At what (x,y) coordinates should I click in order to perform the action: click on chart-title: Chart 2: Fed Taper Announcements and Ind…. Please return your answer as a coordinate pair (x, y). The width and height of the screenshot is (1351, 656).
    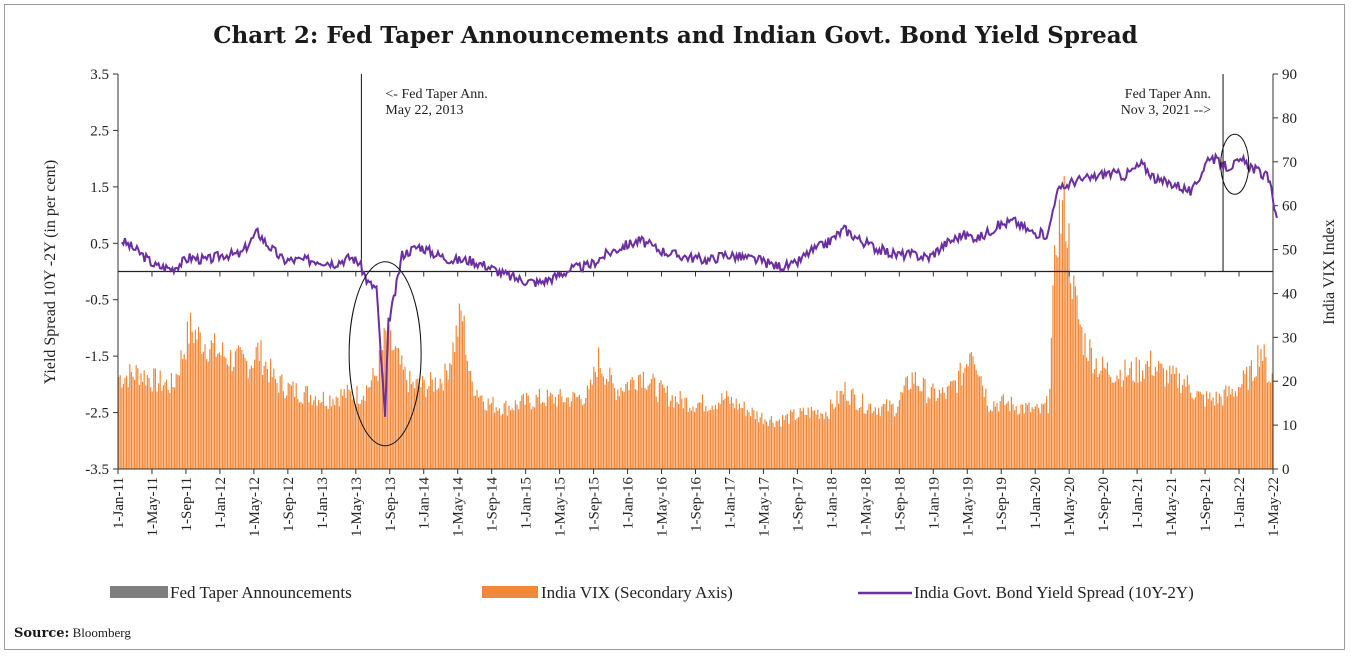
    Looking at the image, I should click on (675, 35).